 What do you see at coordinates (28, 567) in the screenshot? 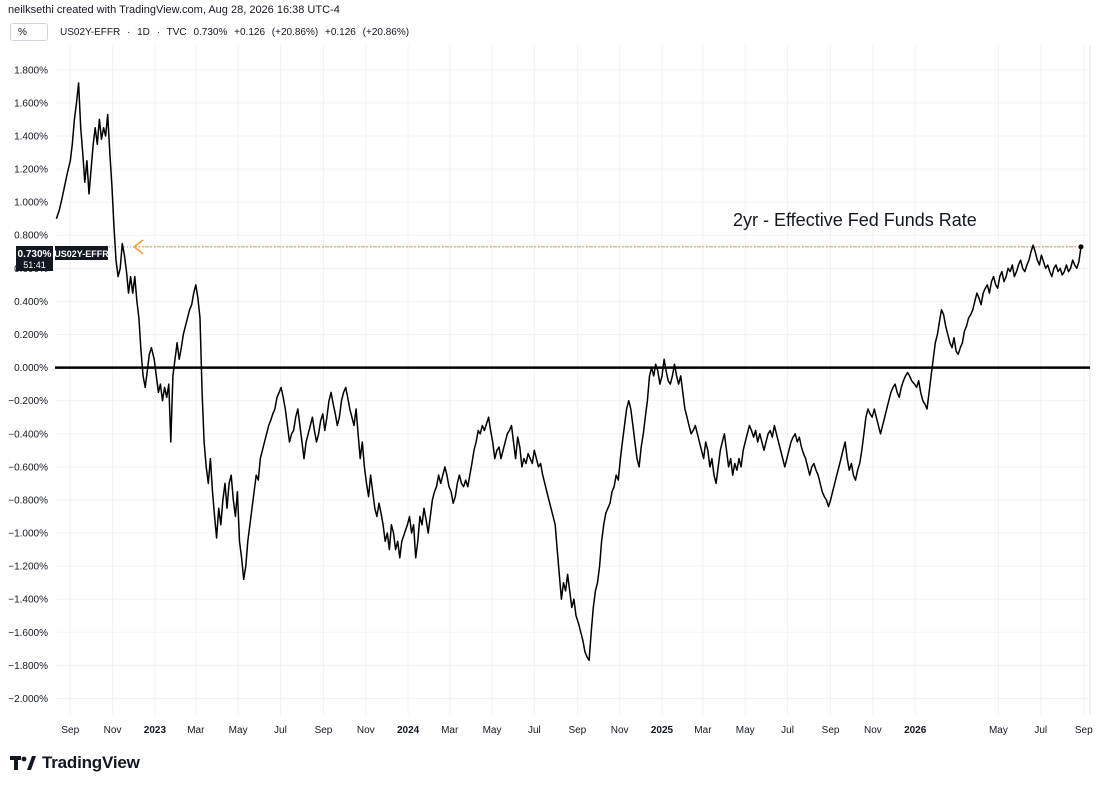
I see `y-tick-label: −1.200%` at bounding box center [28, 567].